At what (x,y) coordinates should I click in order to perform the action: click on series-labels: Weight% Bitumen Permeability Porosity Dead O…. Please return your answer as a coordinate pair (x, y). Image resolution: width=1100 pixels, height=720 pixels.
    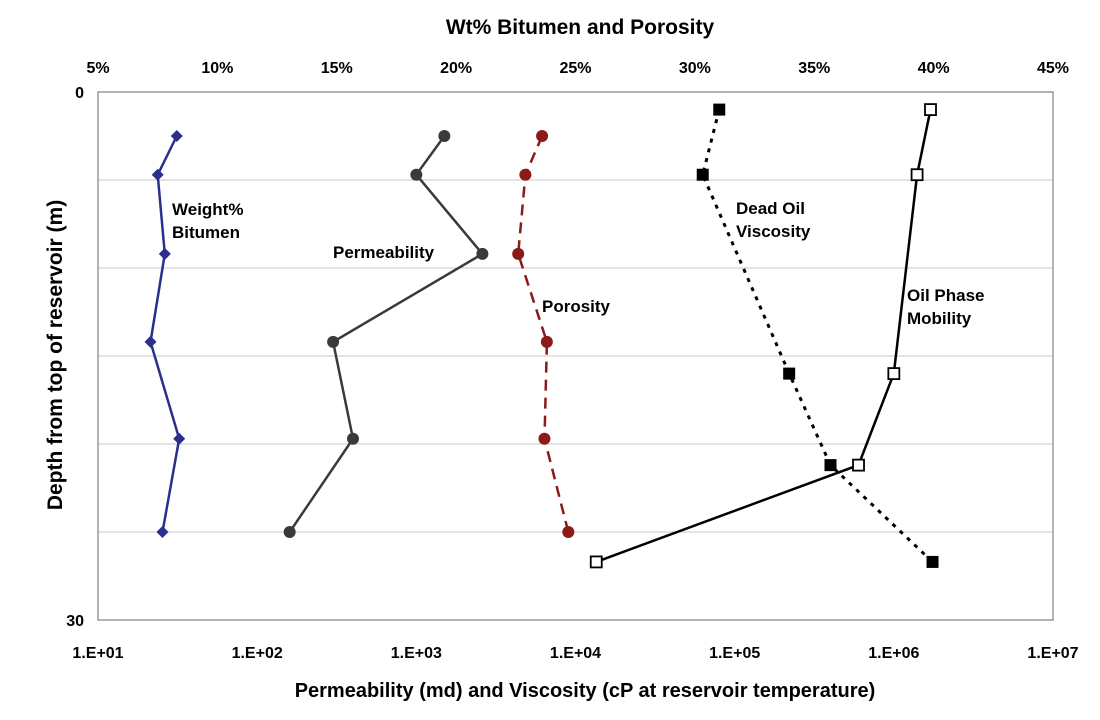
    Looking at the image, I should click on (578, 263).